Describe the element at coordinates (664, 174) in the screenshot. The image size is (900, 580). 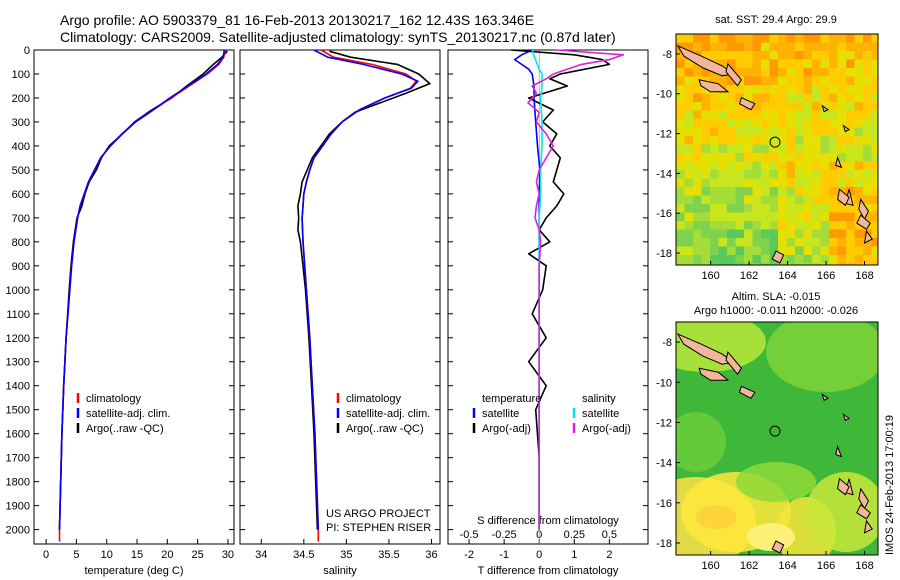
I see `lat-tick-label: -14` at that location.